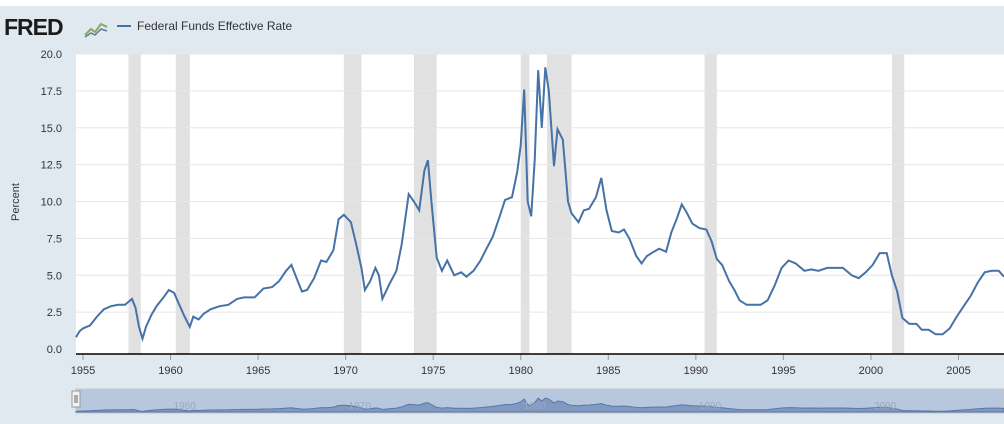  I want to click on chart-legend: Federal Funds Effective Rate, so click(204, 26).